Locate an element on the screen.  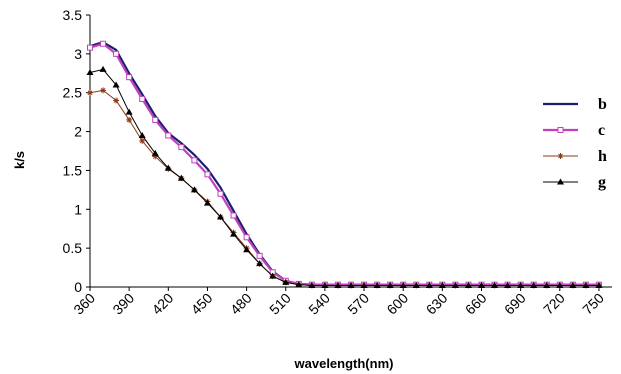
x-tick-label: 660 is located at coordinates (476, 304).